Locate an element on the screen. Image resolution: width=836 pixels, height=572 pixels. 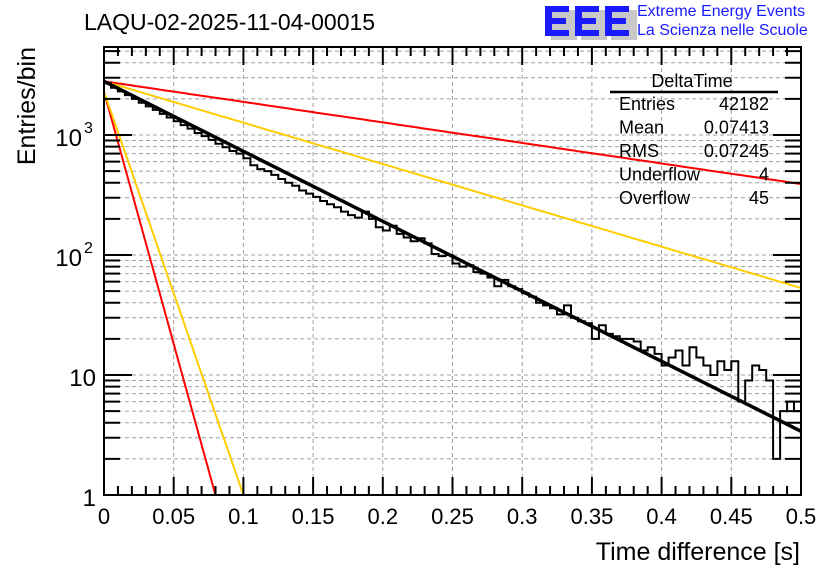
y-tick-exponent: 2 is located at coordinates (88, 248).